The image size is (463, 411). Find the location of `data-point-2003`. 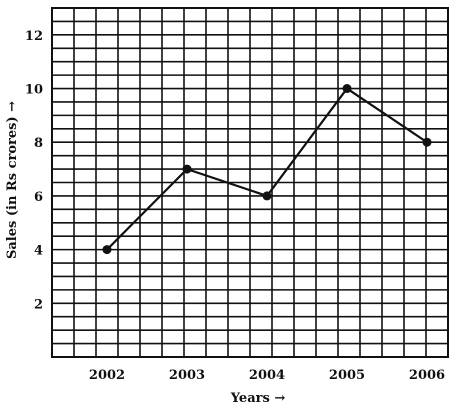

data-point-2003 is located at coordinates (187, 169).